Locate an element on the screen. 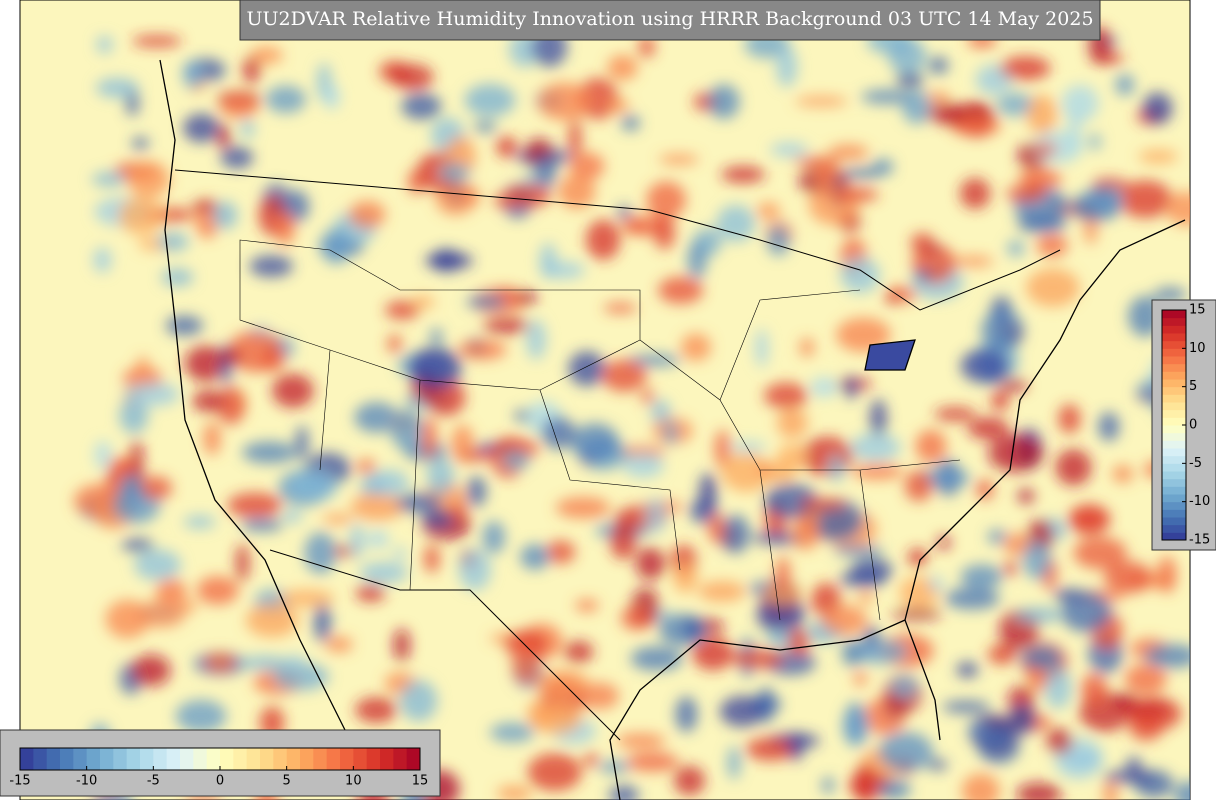 The width and height of the screenshot is (1216, 804). colorbar-tick-label: 5 is located at coordinates (1193, 386).